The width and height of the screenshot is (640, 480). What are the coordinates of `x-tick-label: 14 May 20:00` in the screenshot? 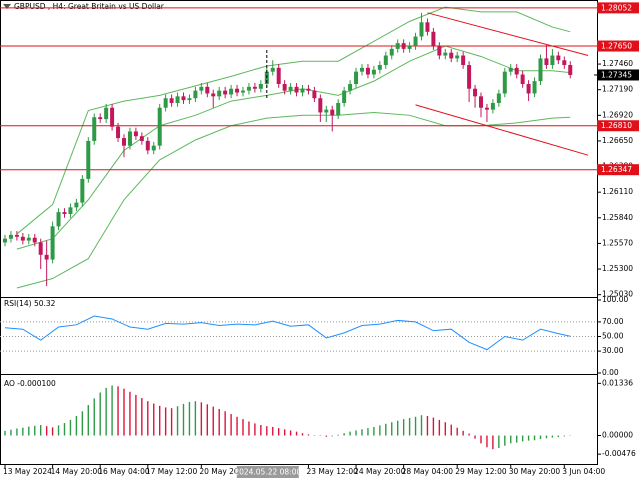 It's located at (77, 471).